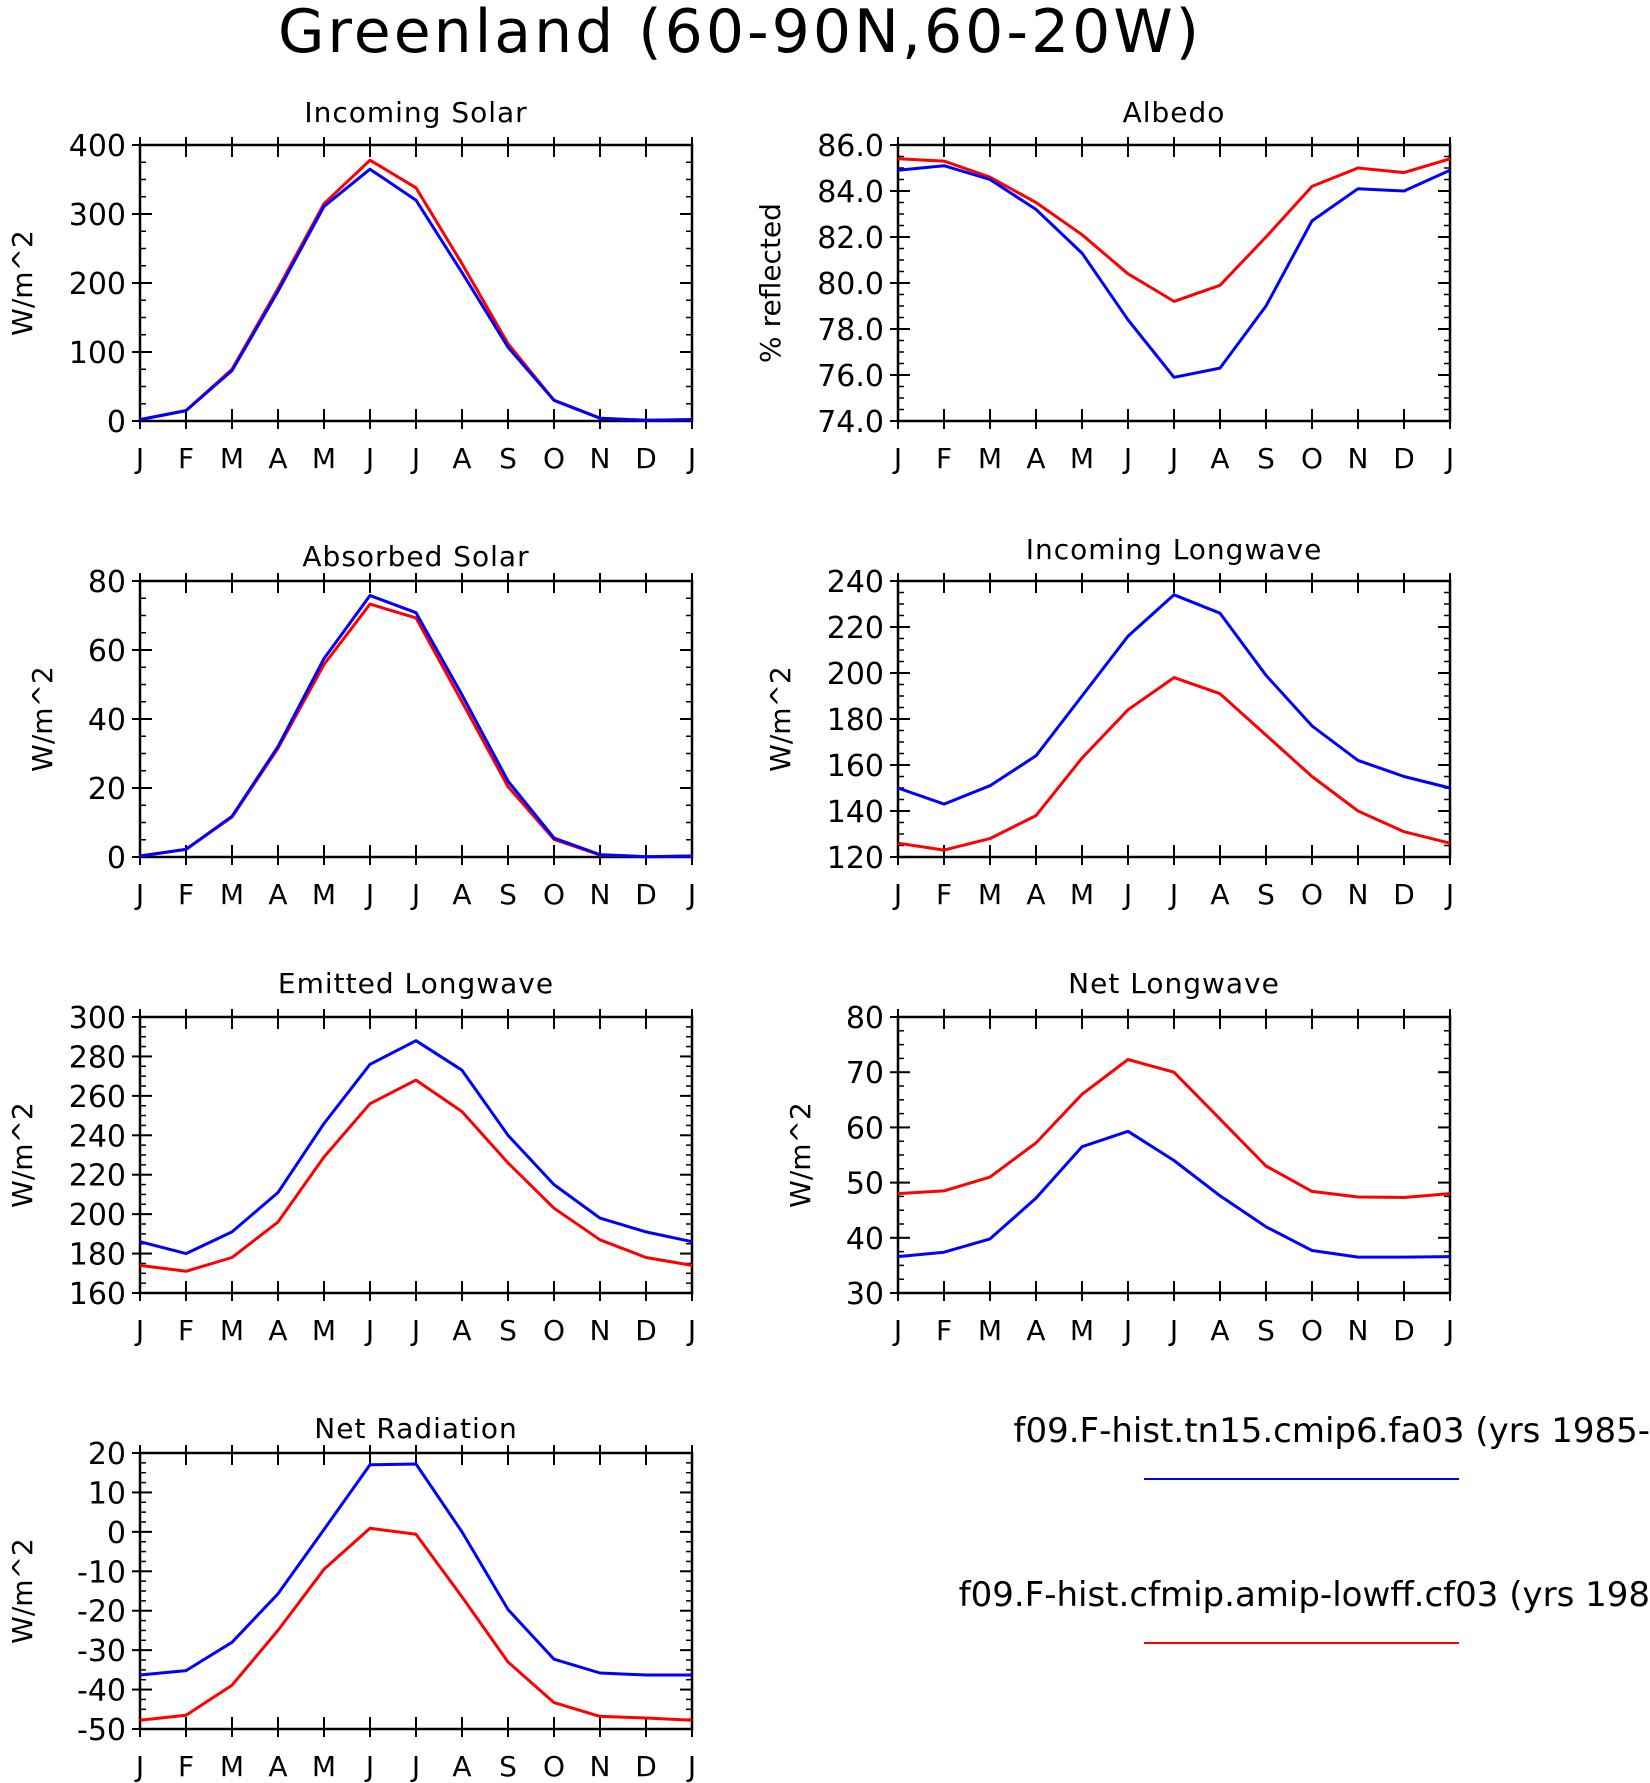 The image size is (1650, 1783). What do you see at coordinates (855, 582) in the screenshot?
I see `y-tick-label: 240` at bounding box center [855, 582].